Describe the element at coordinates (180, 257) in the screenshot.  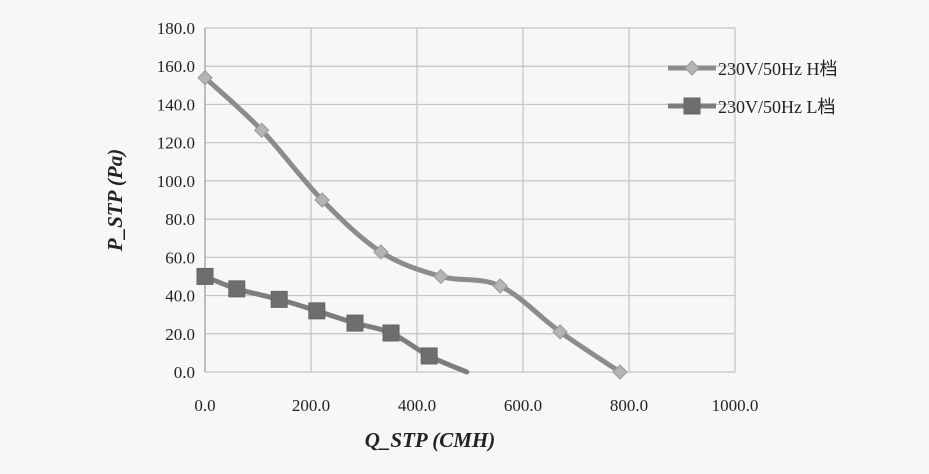
I see `y-tick-label: 60.0` at that location.